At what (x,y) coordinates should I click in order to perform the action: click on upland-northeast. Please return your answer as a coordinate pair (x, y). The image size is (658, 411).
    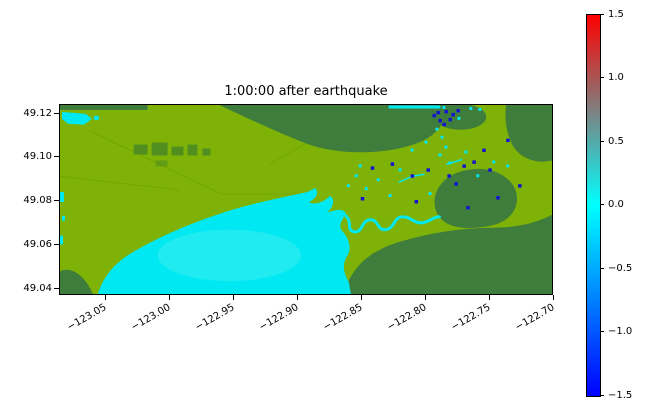
    Looking at the image, I should click on (528, 133).